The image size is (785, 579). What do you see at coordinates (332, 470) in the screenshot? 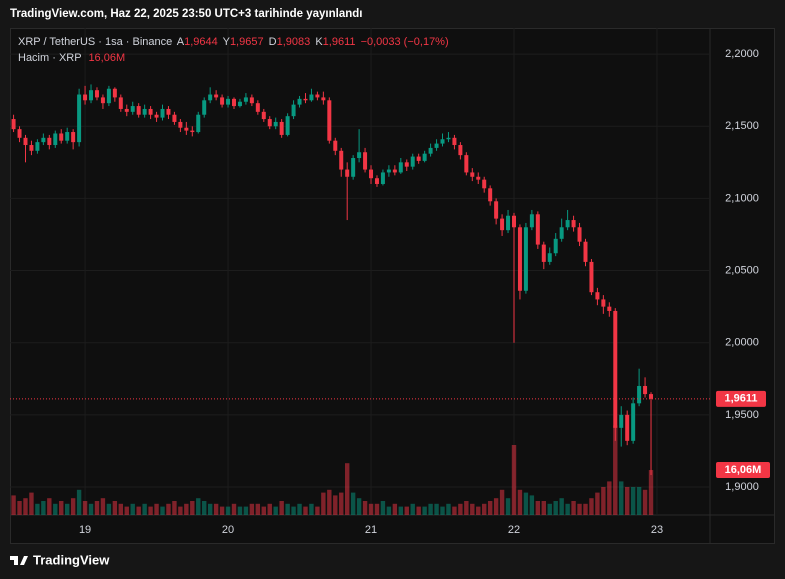
I see `volume-bars` at bounding box center [332, 470].